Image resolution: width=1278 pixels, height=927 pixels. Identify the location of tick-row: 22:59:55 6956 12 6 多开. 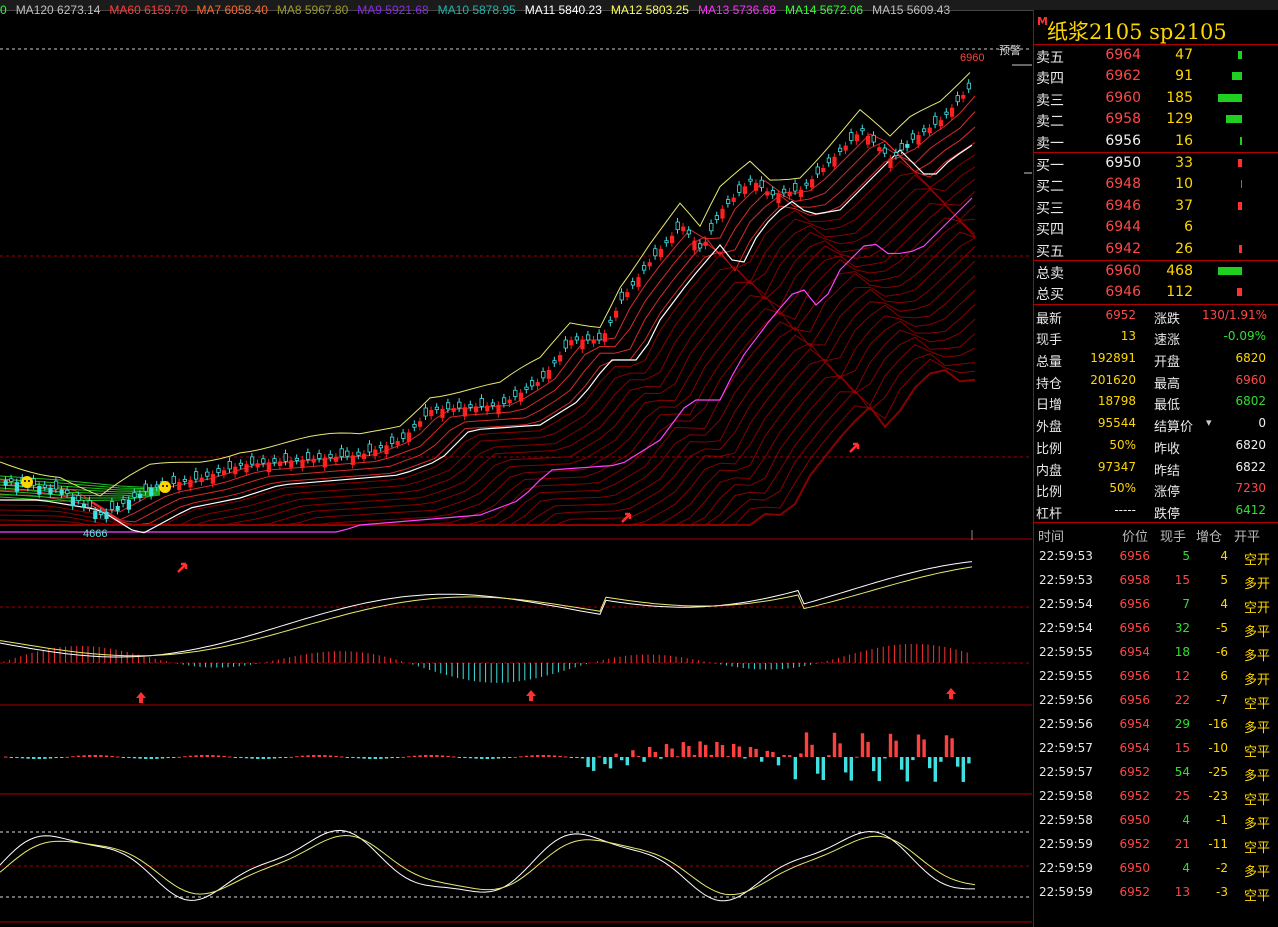
(1156, 676).